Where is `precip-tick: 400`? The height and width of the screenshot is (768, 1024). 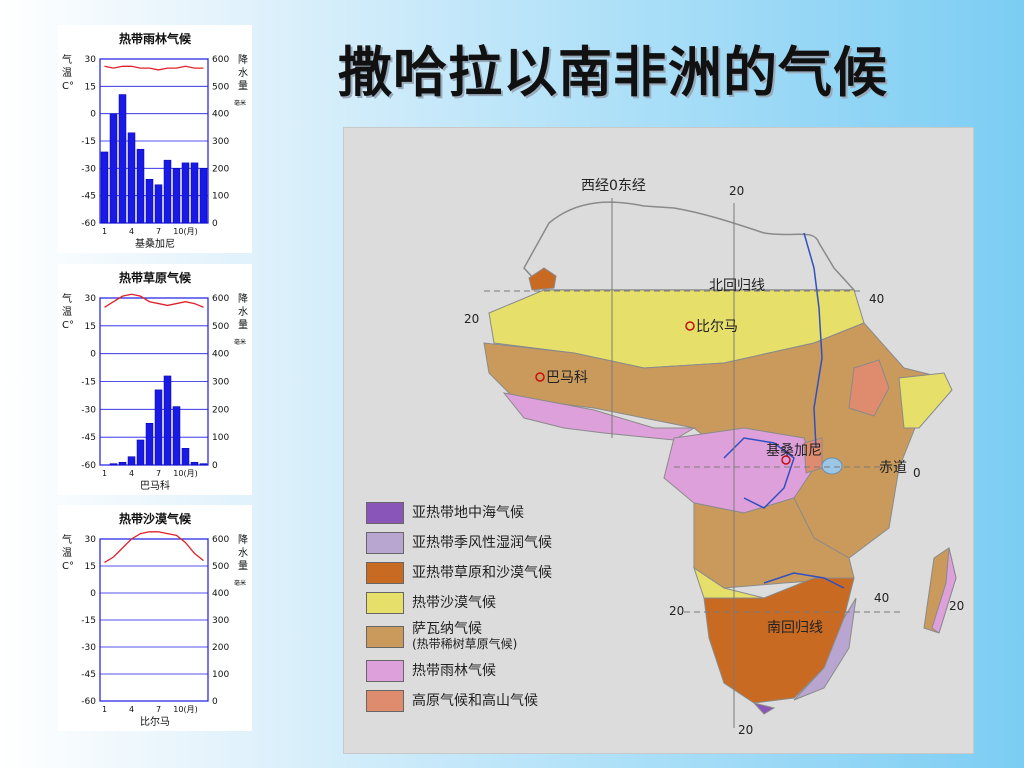 precip-tick: 400 is located at coordinates (220, 355).